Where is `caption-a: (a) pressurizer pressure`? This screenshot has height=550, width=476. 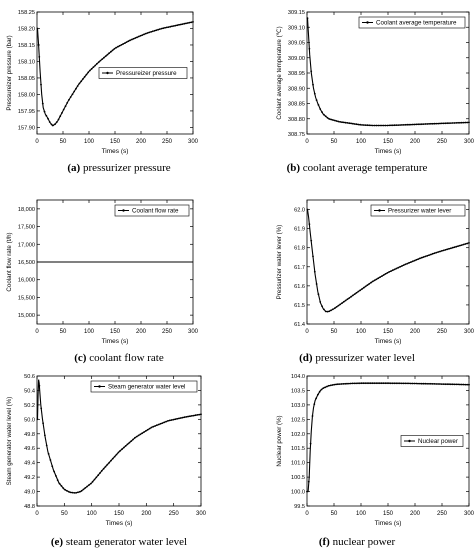 caption-a: (a) pressurizer pressure is located at coordinates (119, 168).